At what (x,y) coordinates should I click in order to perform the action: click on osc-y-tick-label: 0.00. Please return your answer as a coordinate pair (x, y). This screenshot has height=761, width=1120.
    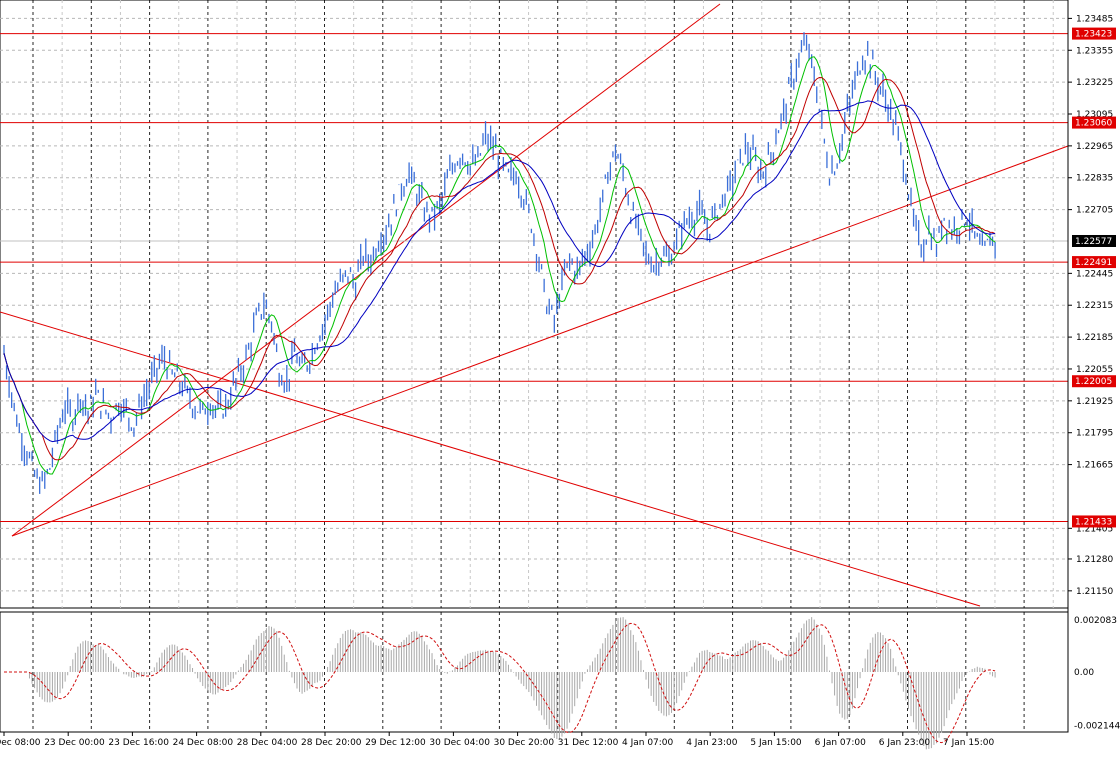
    Looking at the image, I should click on (1084, 673).